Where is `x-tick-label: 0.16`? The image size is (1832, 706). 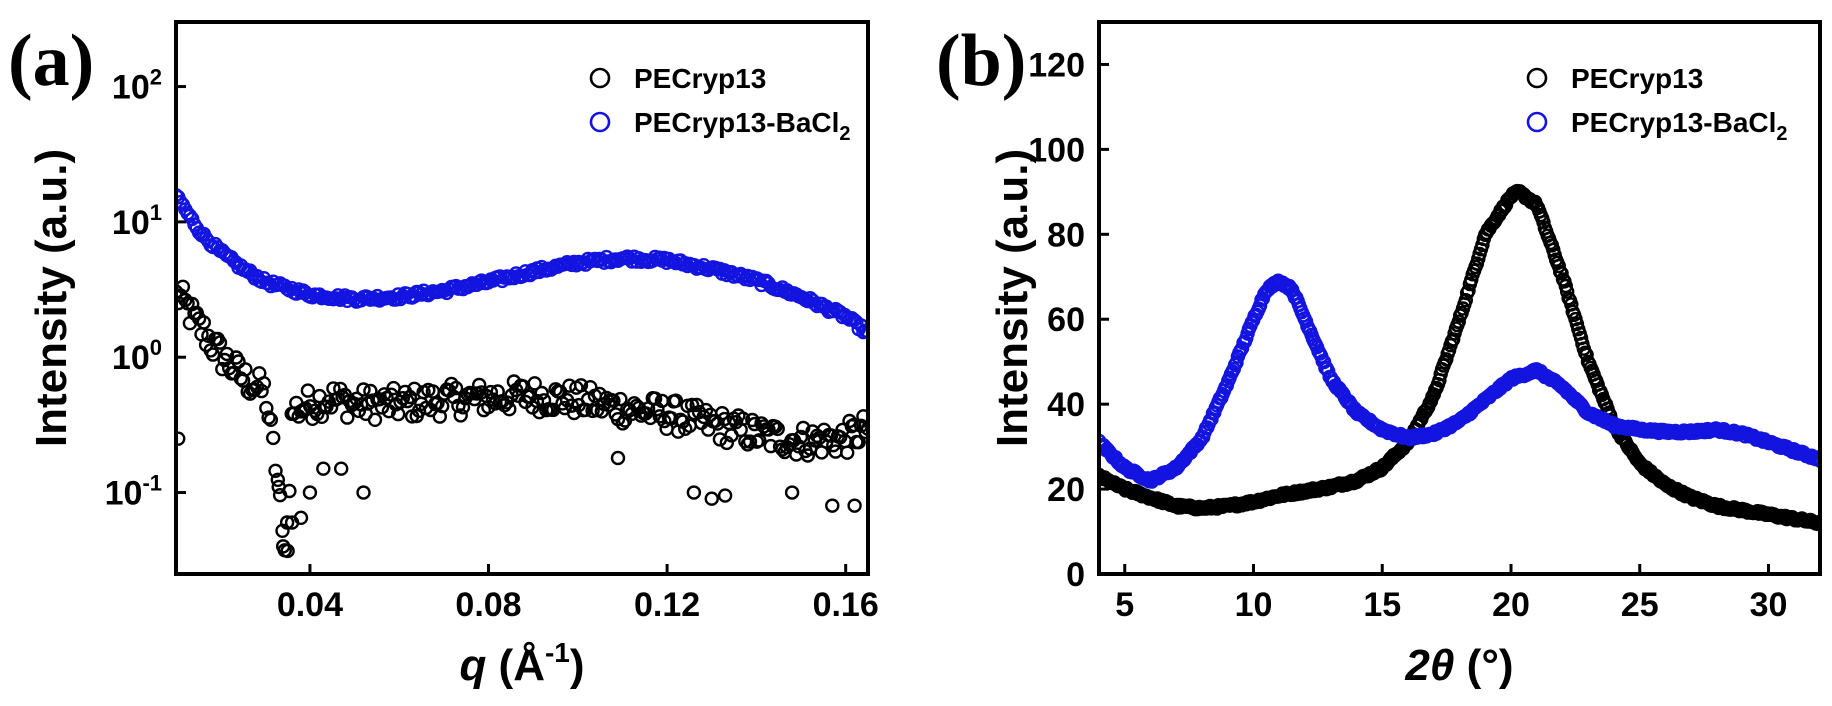 x-tick-label: 0.16 is located at coordinates (846, 605).